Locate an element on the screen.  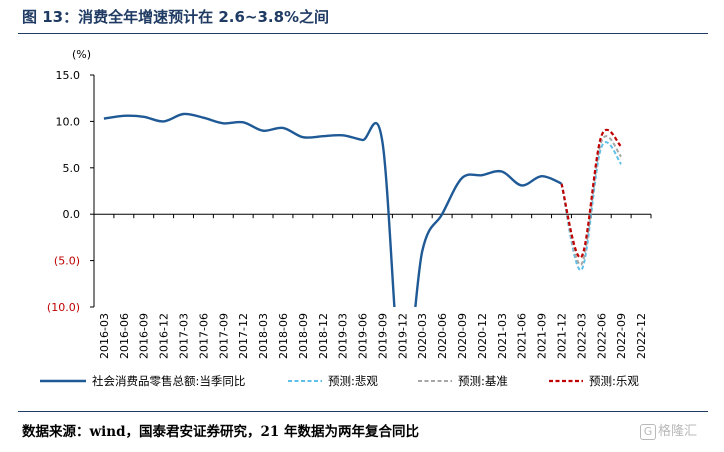
chart-legend: 社会消费品零售总额:当季同比 预测:悲观 预测:基准 预测:乐观 is located at coordinates (339, 381).